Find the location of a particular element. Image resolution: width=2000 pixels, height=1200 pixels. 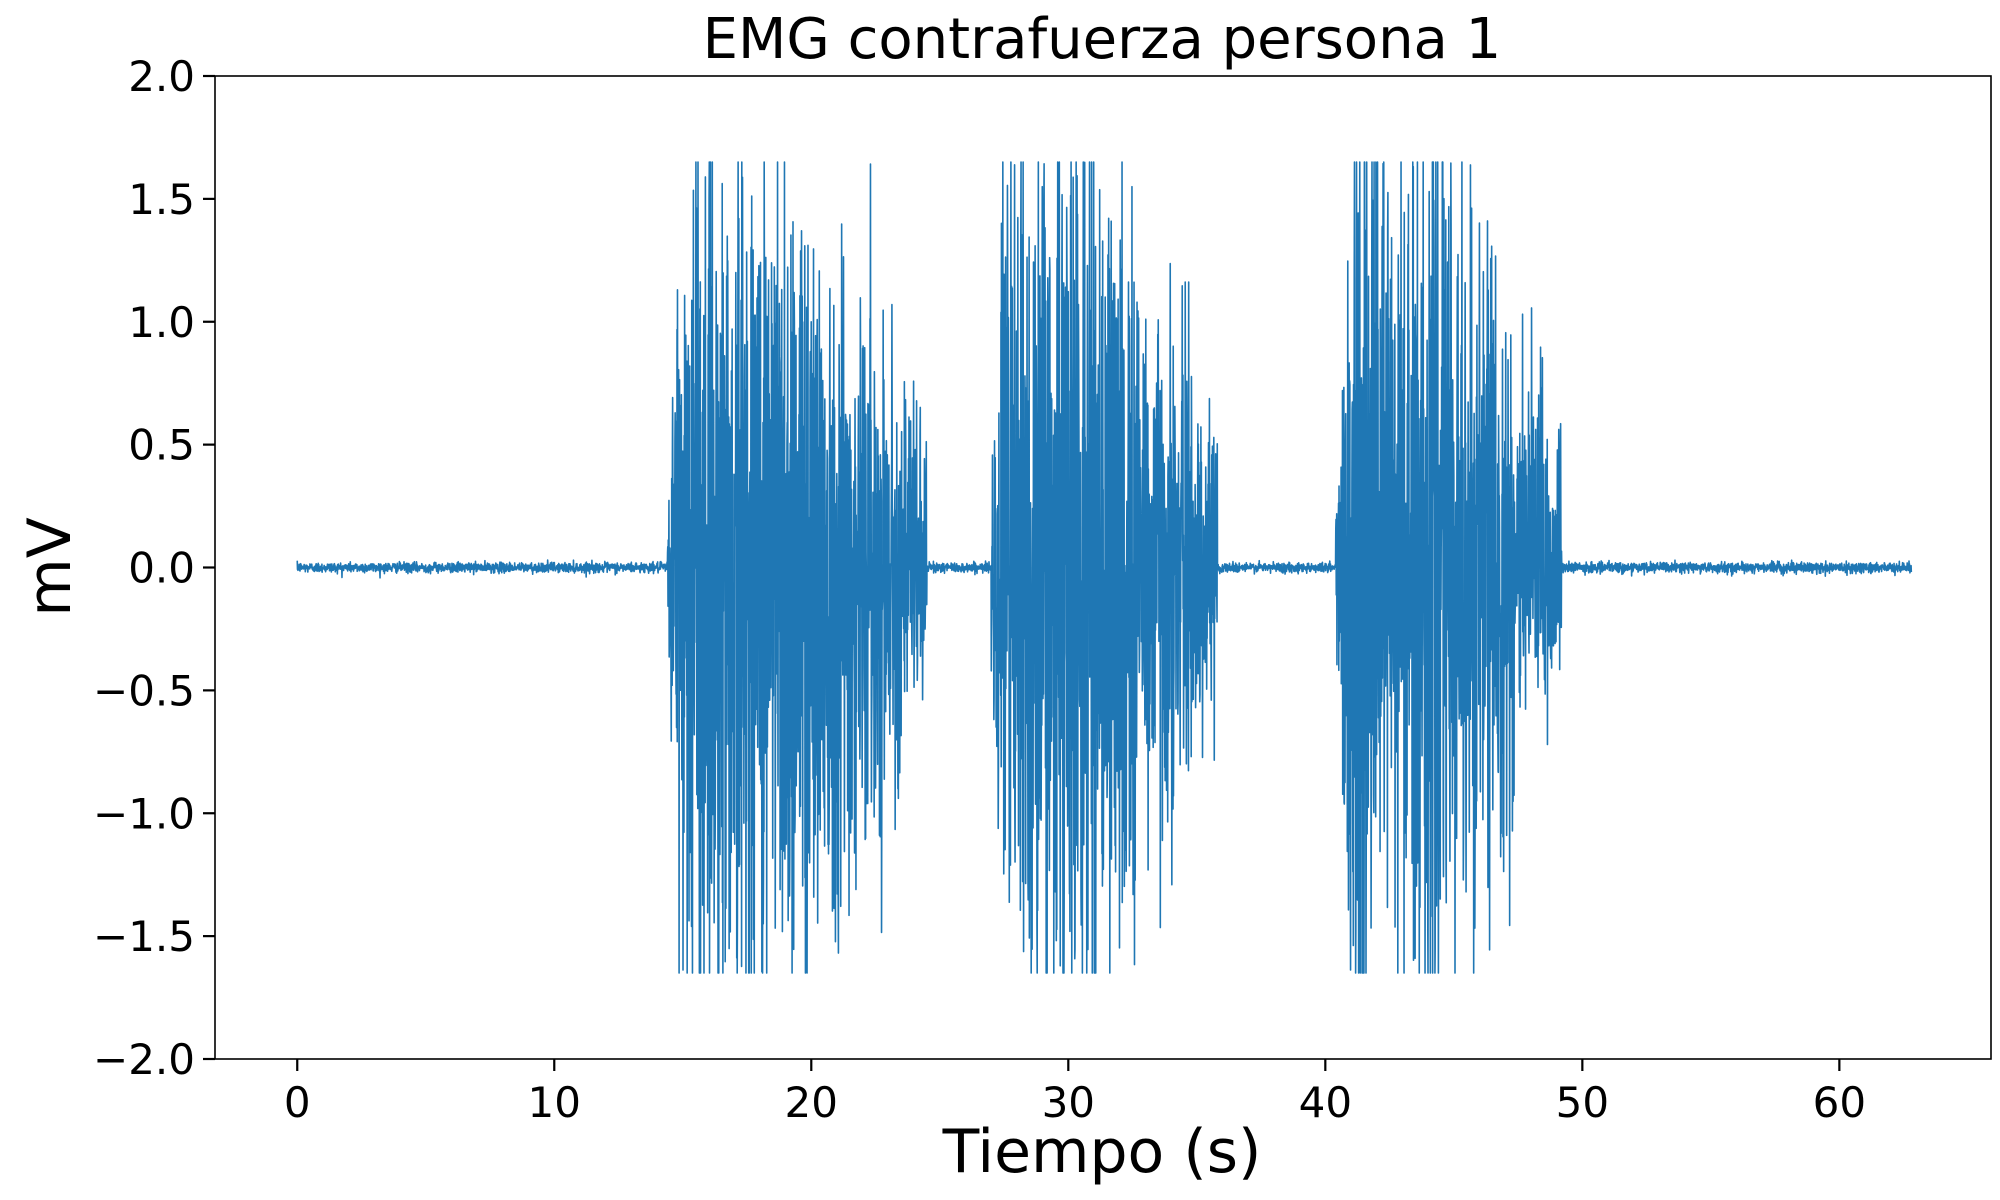

y-axis: 2.0 1.5 1.0 0.5 0.0 −0.5 −1.0 −1.5 −2.0 is located at coordinates (154, 568).